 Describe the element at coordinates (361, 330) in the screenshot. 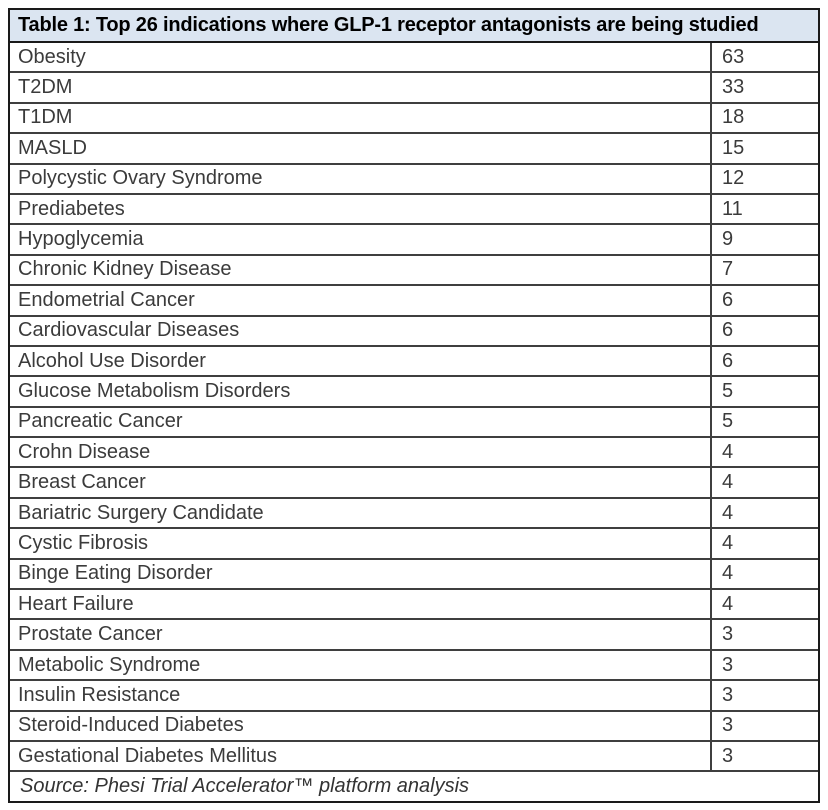

I see `indication-cell: Cardiovascular Diseases` at that location.